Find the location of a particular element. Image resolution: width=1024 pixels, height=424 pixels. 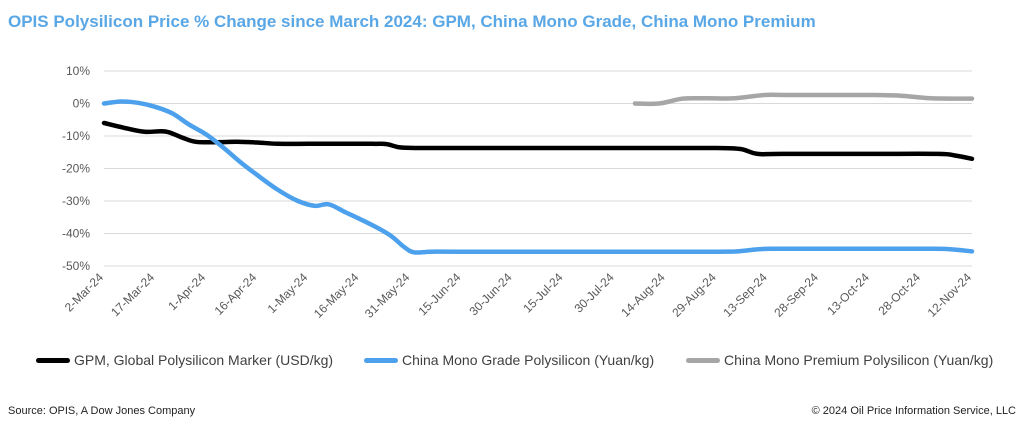

x-tick-label: 16-Apr-24 is located at coordinates (236, 294).